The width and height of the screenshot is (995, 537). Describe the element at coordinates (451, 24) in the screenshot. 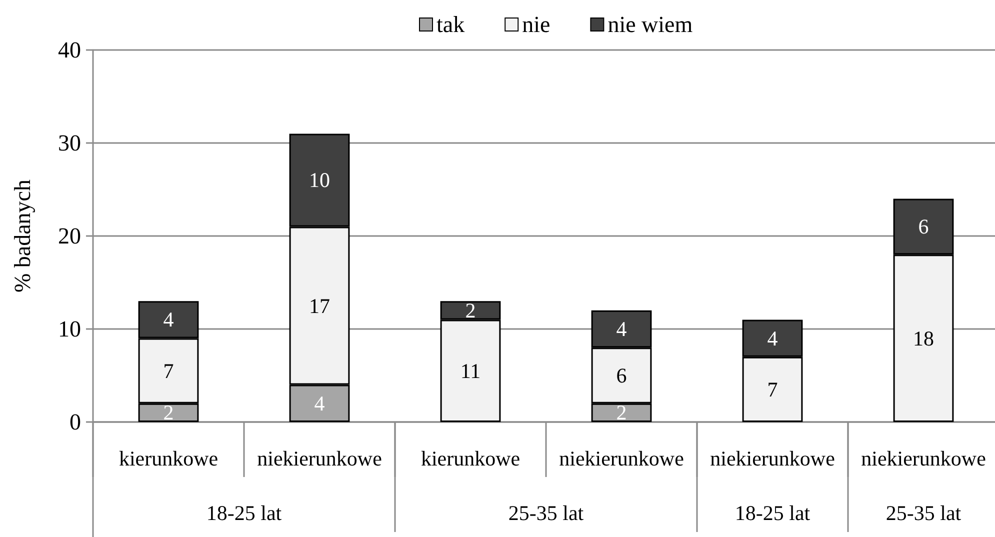

I see `legend-label: tak` at that location.